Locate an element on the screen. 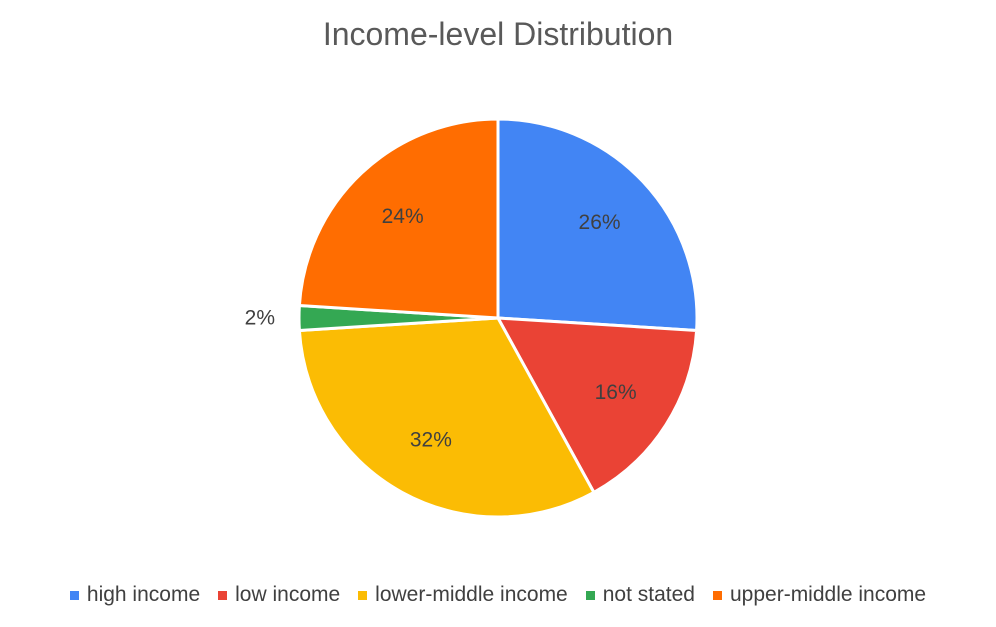 The height and width of the screenshot is (627, 996). pie-label-upper-middle-income: 24% is located at coordinates (403, 216).